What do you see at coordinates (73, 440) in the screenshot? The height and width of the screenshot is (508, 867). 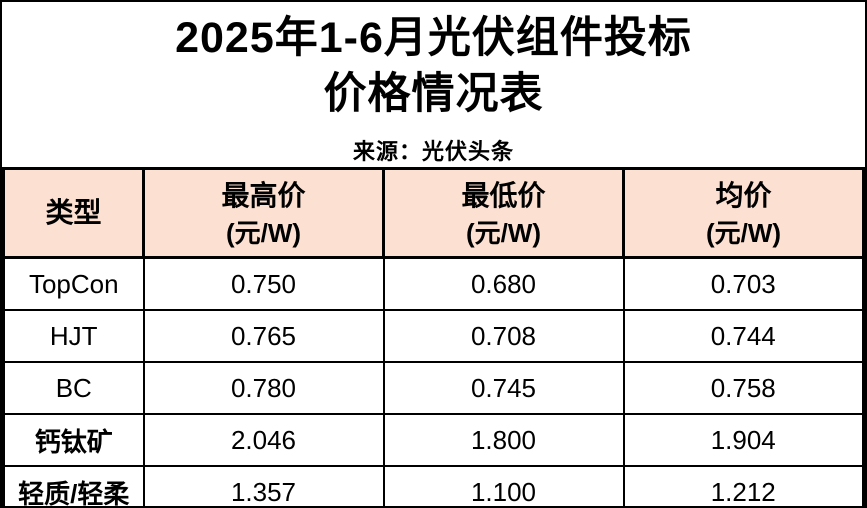 I see `row-type-cell: 钙钛矿` at bounding box center [73, 440].